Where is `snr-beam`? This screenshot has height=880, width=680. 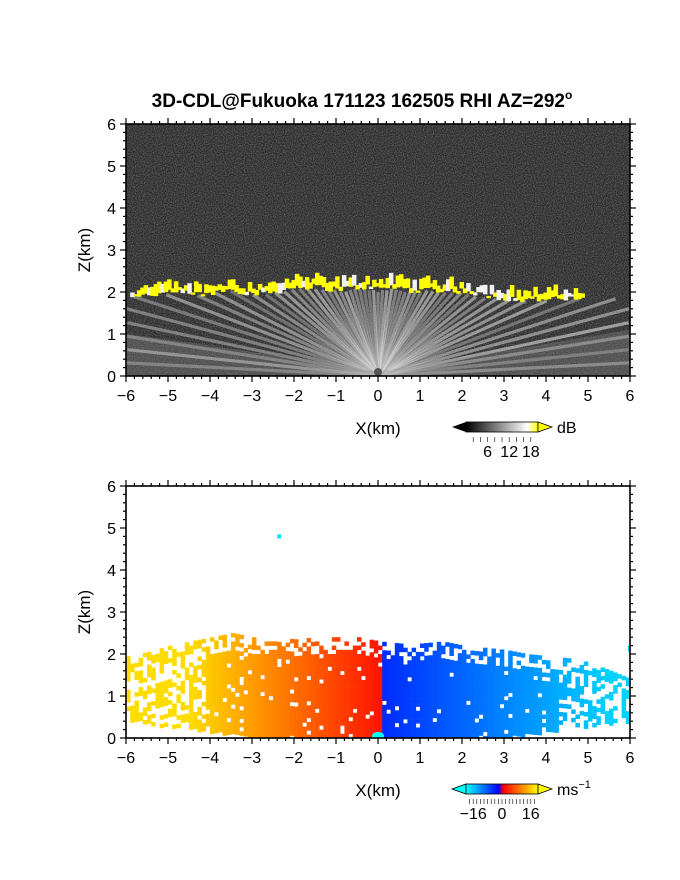
snr-beam is located at coordinates (252, 341).